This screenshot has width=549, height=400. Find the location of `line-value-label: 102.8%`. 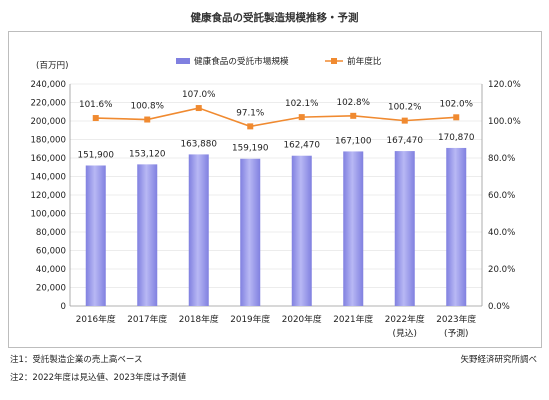

line-value-label: 102.8% is located at coordinates (353, 103).